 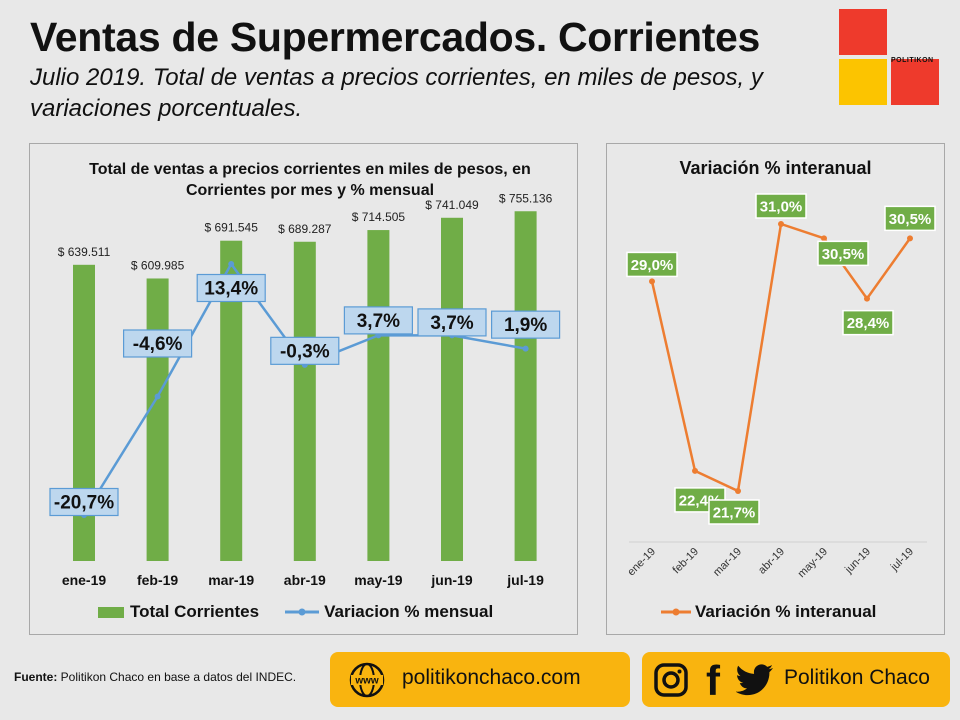 I want to click on variation-label-feb-19: -4,6%, so click(x=158, y=344).